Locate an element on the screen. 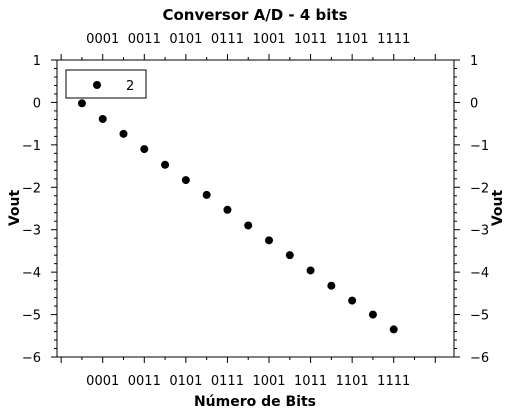 This screenshot has height=418, width=511. x-tick-label-bottom: 0011 is located at coordinates (144, 381).